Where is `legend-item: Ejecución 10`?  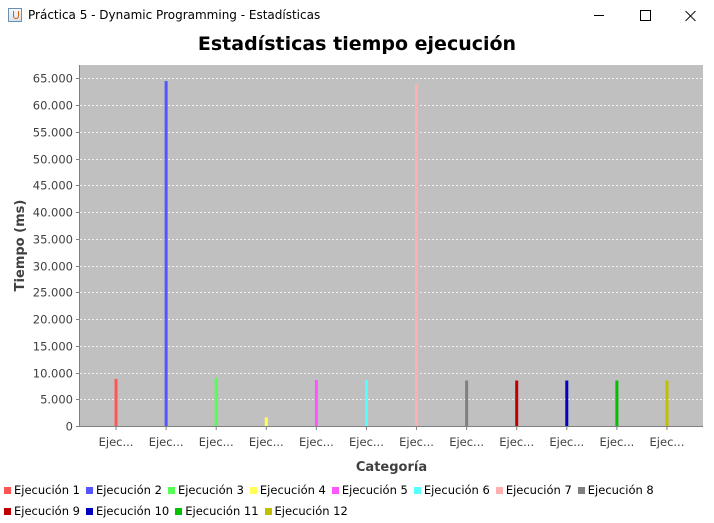
legend-item: Ejecución 10 is located at coordinates (127, 511).